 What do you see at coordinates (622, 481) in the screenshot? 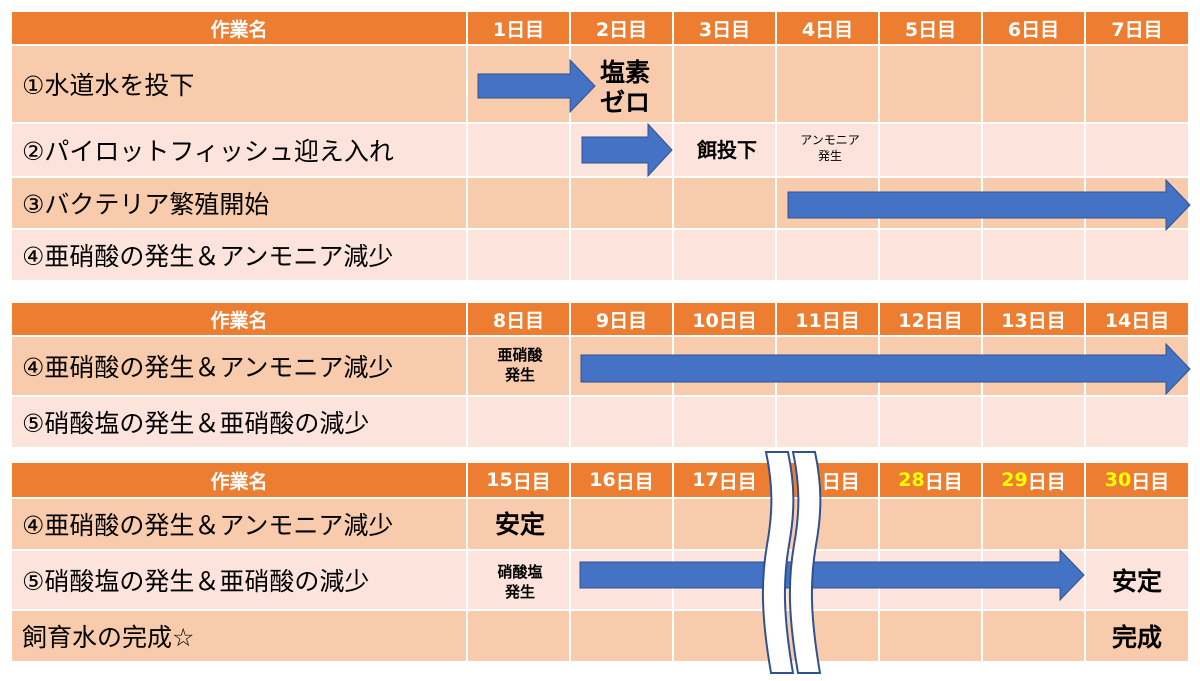
I see `day-header: 16 日目` at bounding box center [622, 481].